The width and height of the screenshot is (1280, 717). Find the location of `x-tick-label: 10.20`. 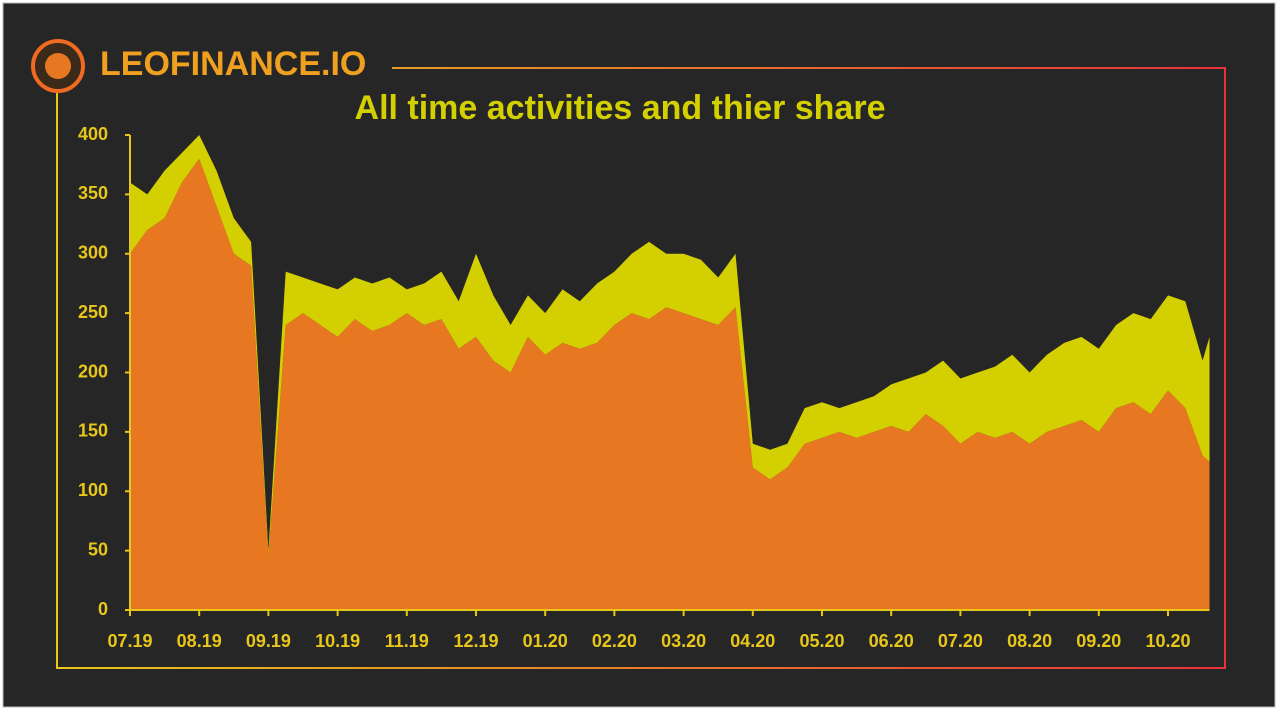

x-tick-label: 10.20 is located at coordinates (1167, 641).